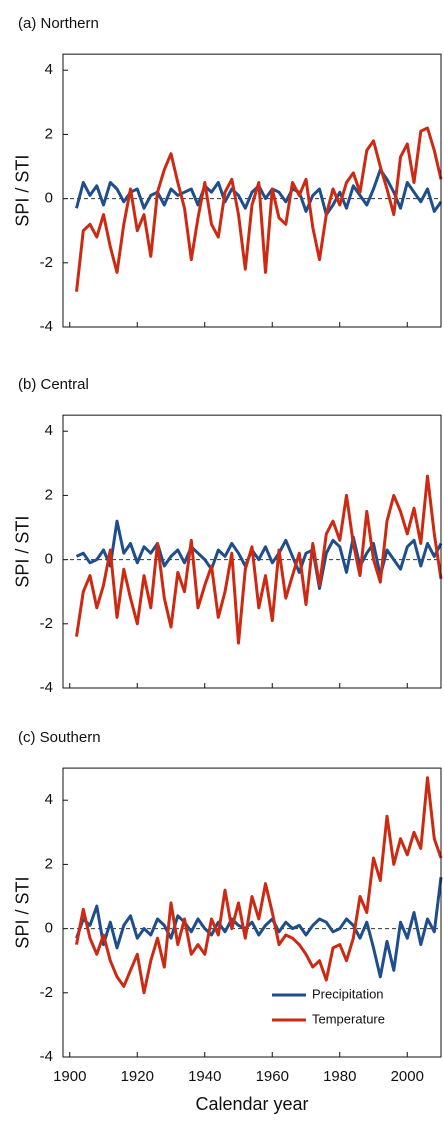  Describe the element at coordinates (272, 1076) in the screenshot. I see `x-tick-label: 1960` at that location.